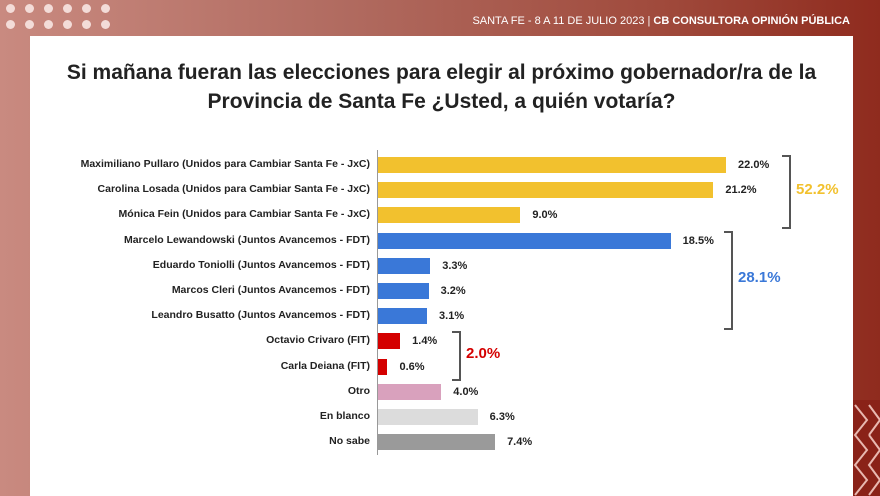 The height and width of the screenshot is (496, 880). I want to click on category-label: Carla Deiana (FIT), so click(325, 365).